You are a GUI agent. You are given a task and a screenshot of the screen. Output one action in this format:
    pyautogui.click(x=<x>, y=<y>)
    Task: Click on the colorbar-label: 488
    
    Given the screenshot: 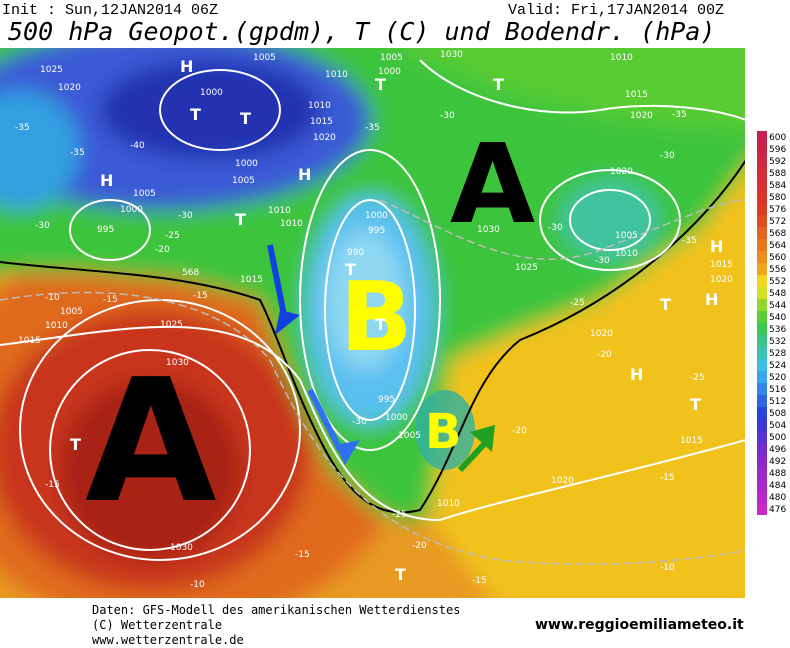 What is the action you would take?
    pyautogui.click(x=777, y=474)
    